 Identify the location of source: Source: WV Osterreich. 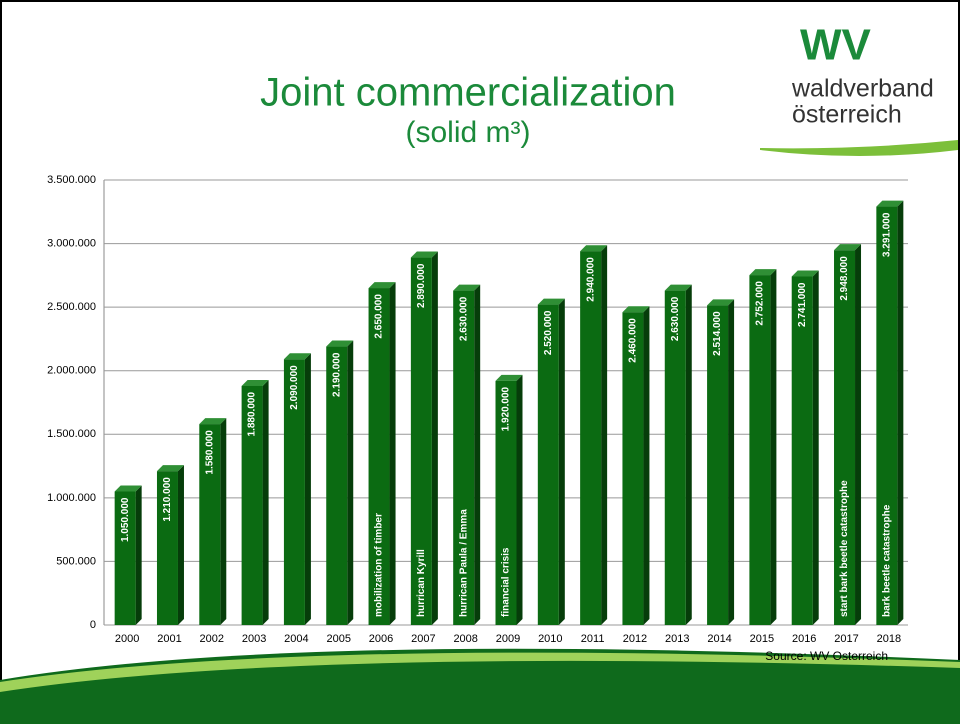
(826, 656).